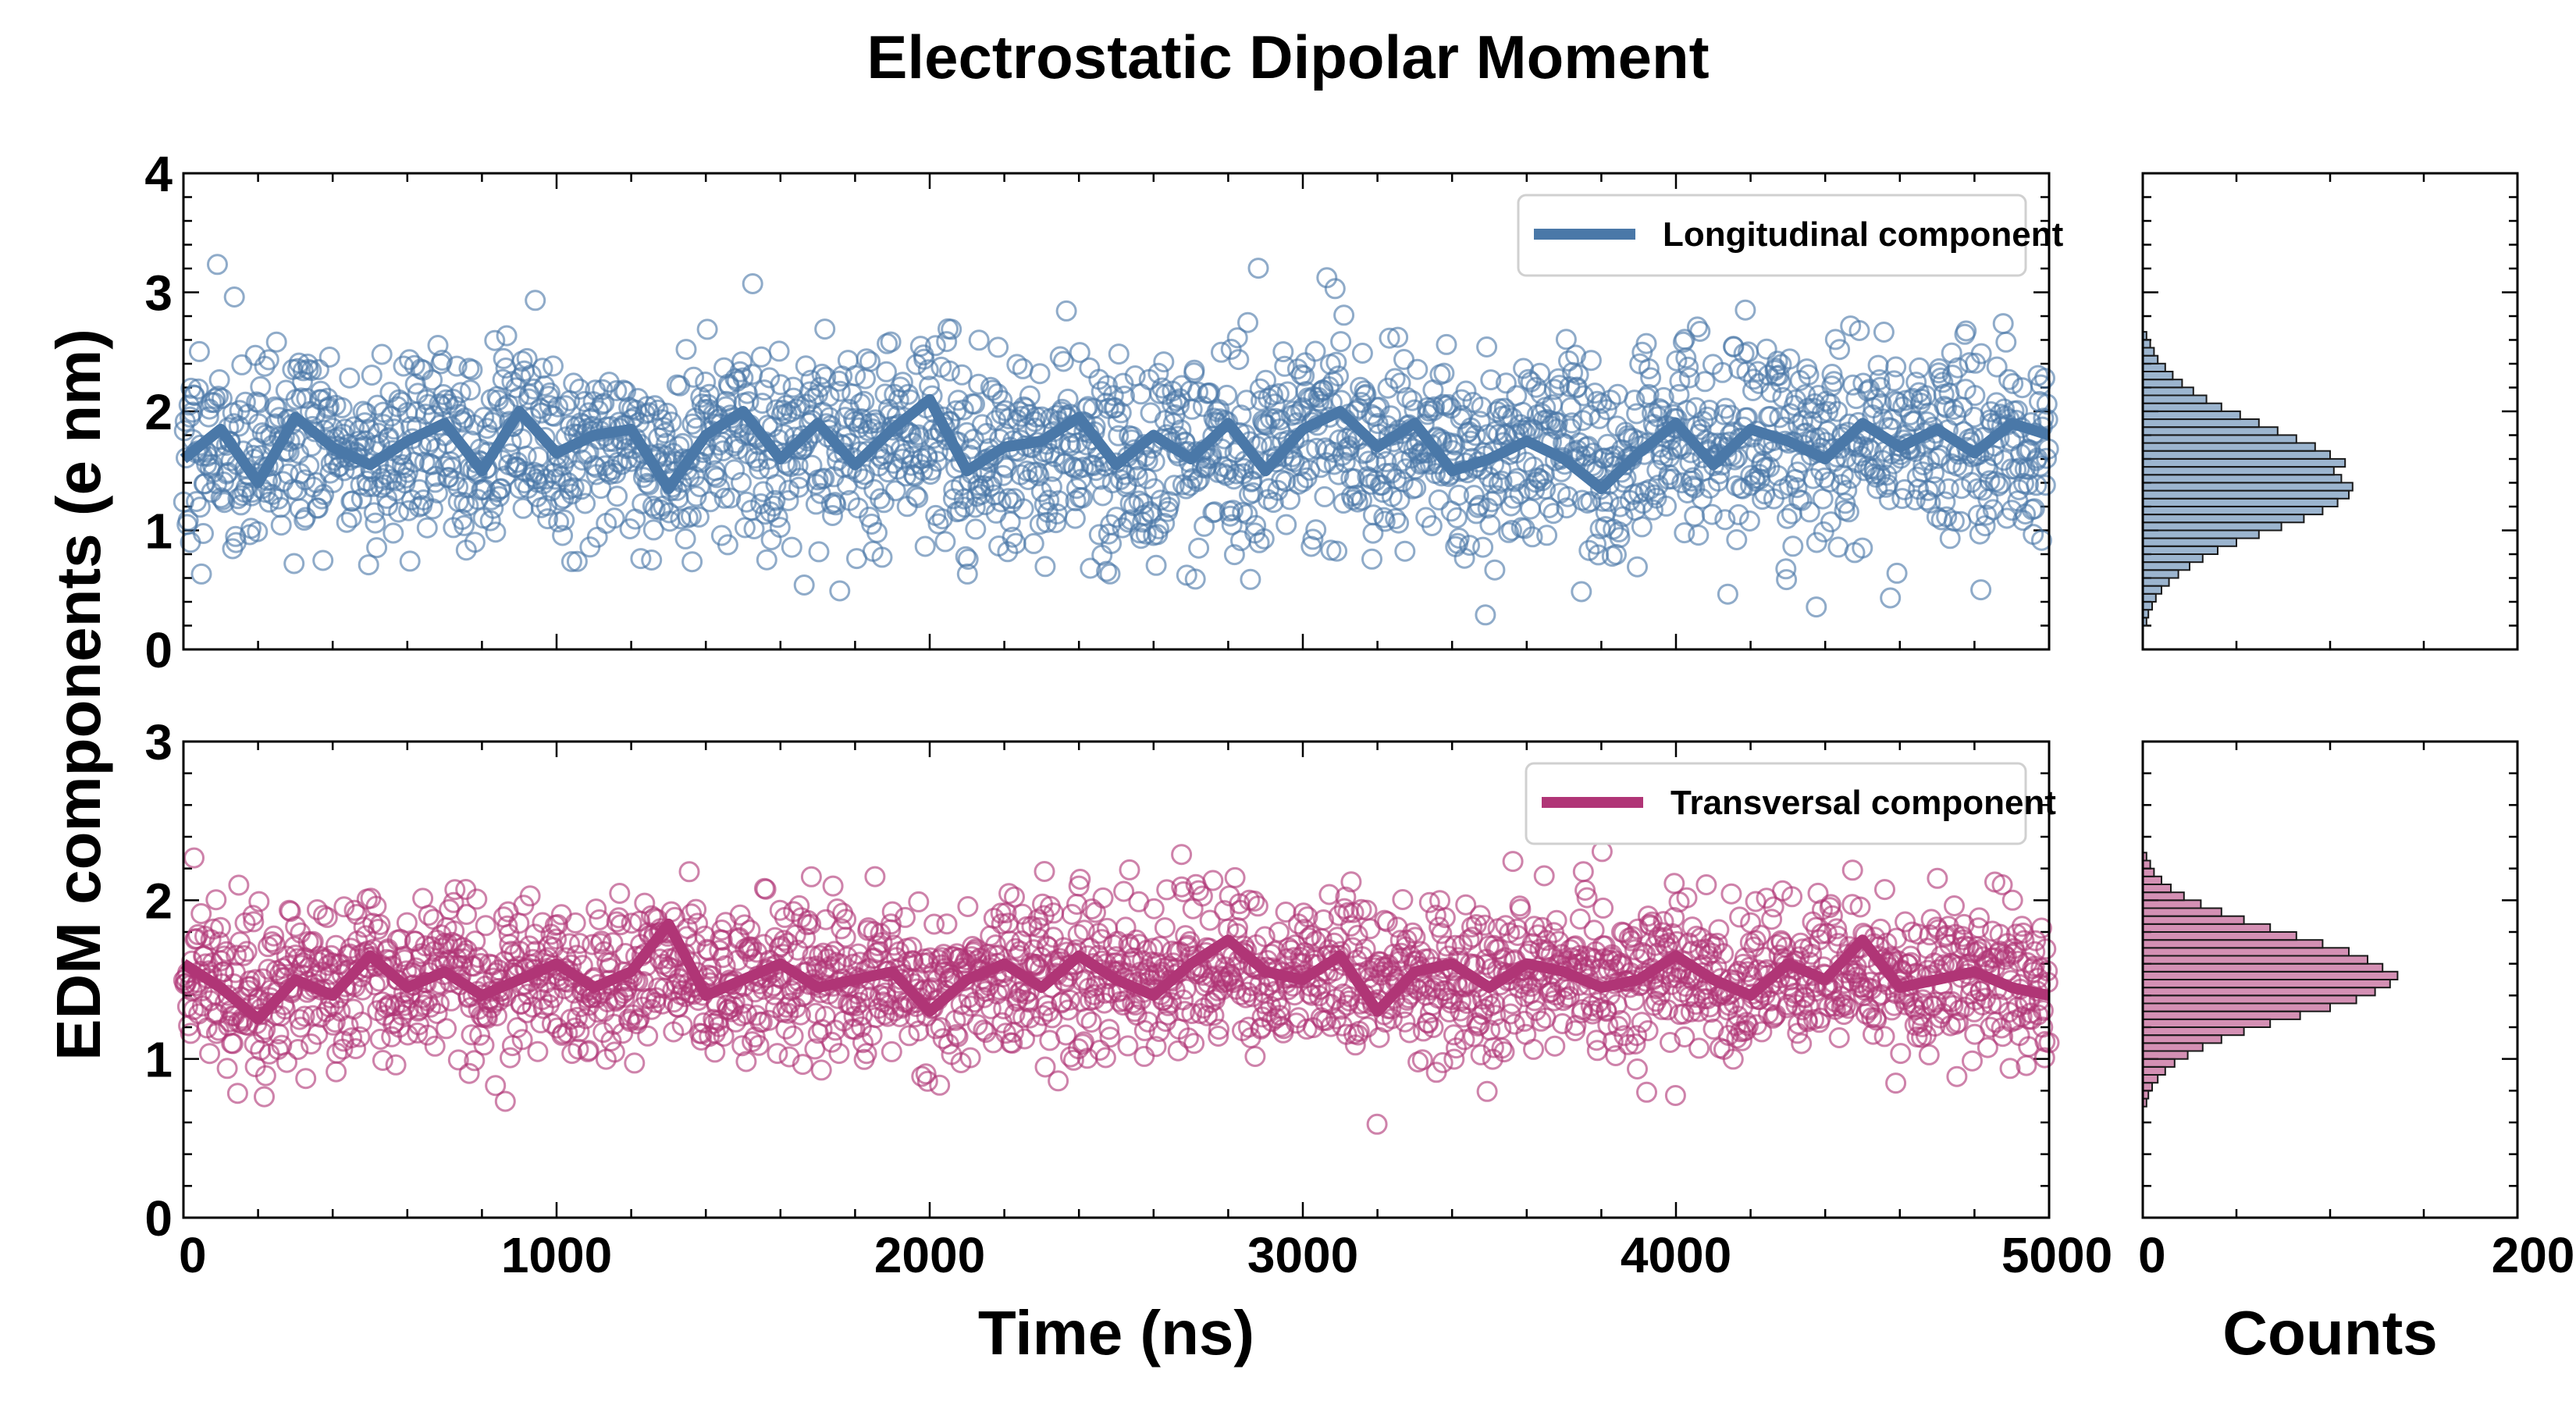  I want to click on longitudinal-legend-box, so click(1772, 236).